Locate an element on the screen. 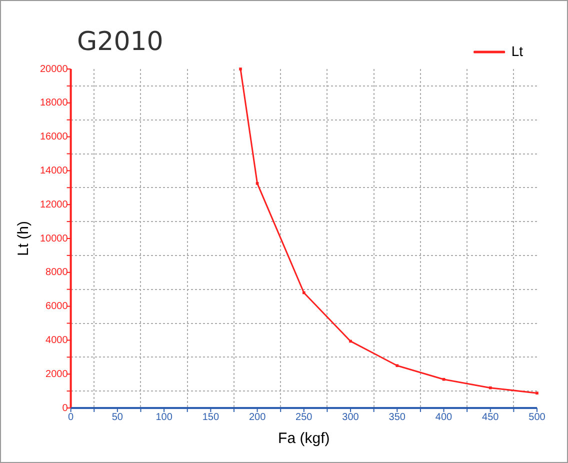  y-tick-label: 2000 is located at coordinates (57, 374).